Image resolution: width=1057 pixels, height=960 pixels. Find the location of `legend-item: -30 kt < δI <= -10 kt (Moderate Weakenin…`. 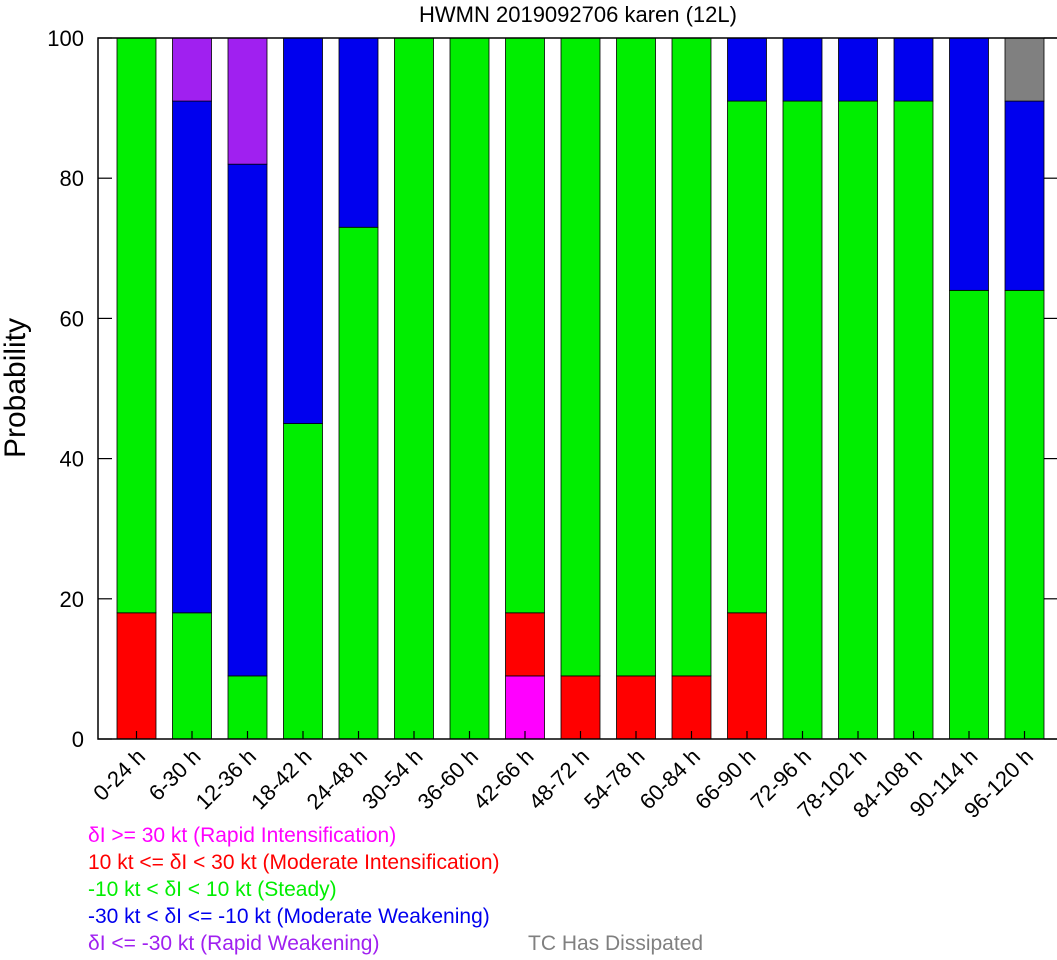

legend-item: -30 kt < δI <= -10 kt (Moderate Weakenin… is located at coordinates (289, 916).